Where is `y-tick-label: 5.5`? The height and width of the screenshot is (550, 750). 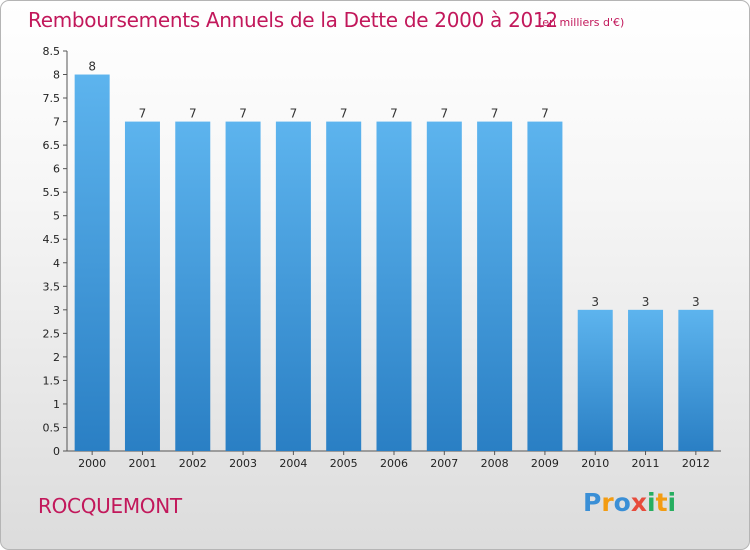 y-tick-label: 5.5 is located at coordinates (52, 192).